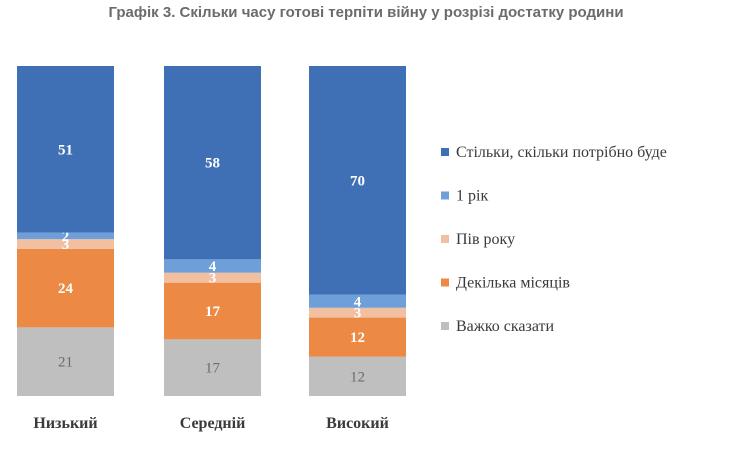 The width and height of the screenshot is (732, 450). I want to click on category-label-2: Середній, so click(213, 423).